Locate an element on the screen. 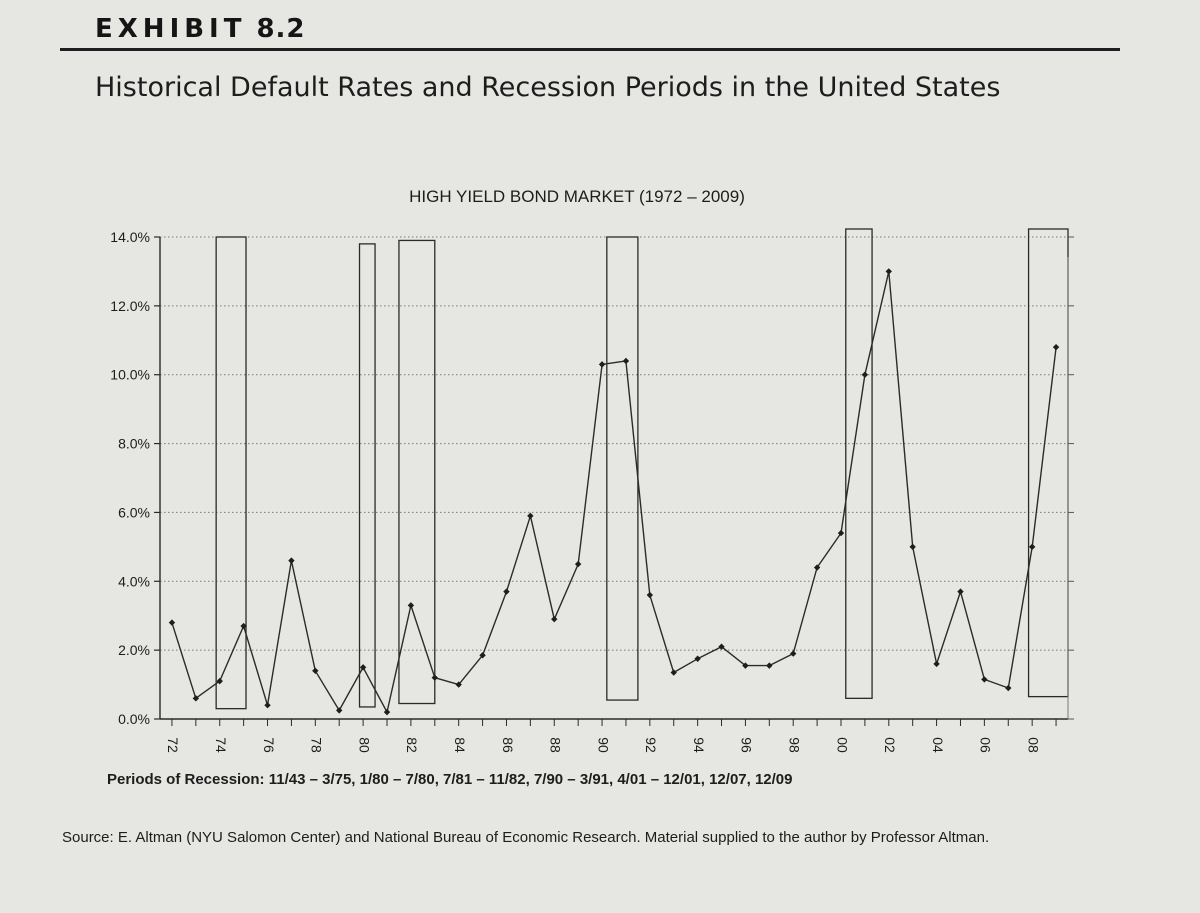 The image size is (1200, 913). exhibit-label: EXHIBIT 8.2 is located at coordinates (200, 29).